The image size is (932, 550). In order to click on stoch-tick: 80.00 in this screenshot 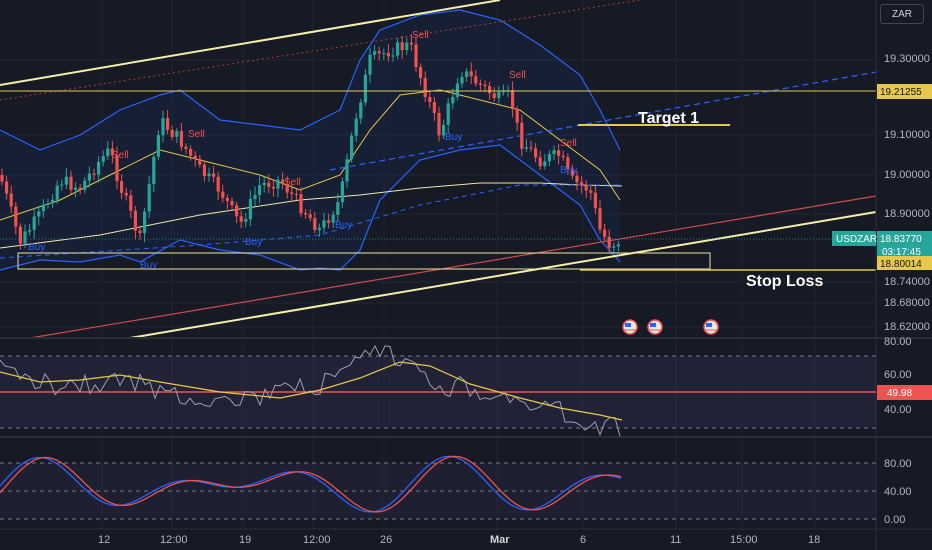, I will do `click(898, 464)`.